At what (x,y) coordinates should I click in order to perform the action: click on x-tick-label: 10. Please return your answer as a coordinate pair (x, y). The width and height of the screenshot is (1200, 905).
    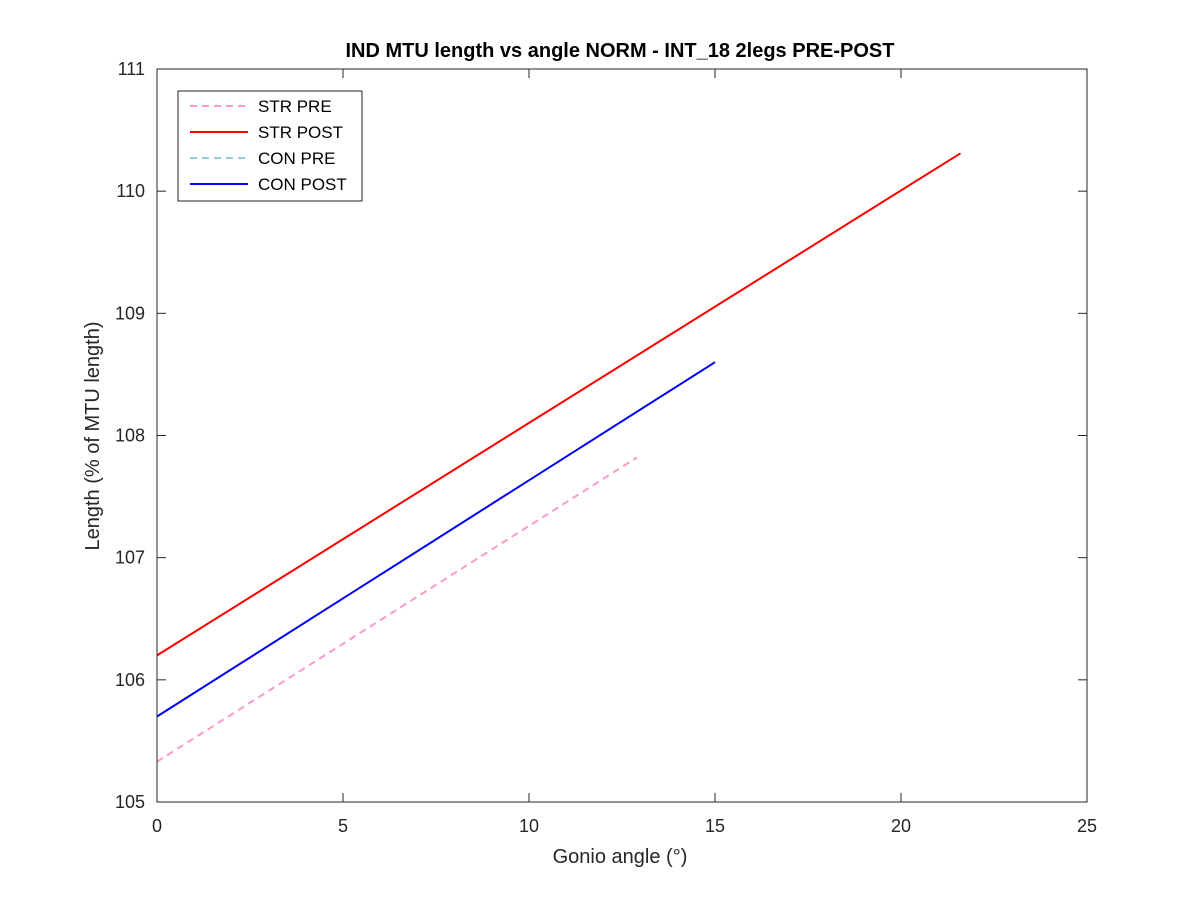
    Looking at the image, I should click on (529, 826).